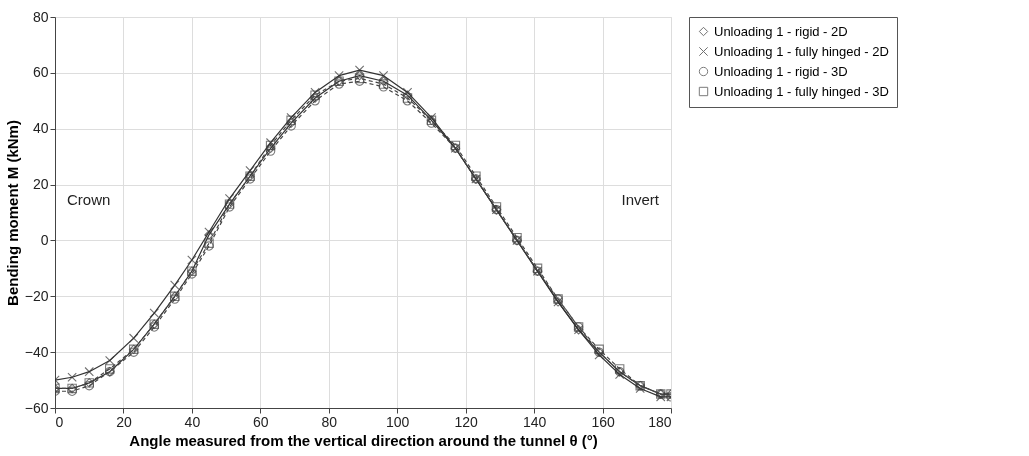  What do you see at coordinates (781, 71) in the screenshot?
I see `legend-label: Unloading 1 - rigid - 3D` at bounding box center [781, 71].